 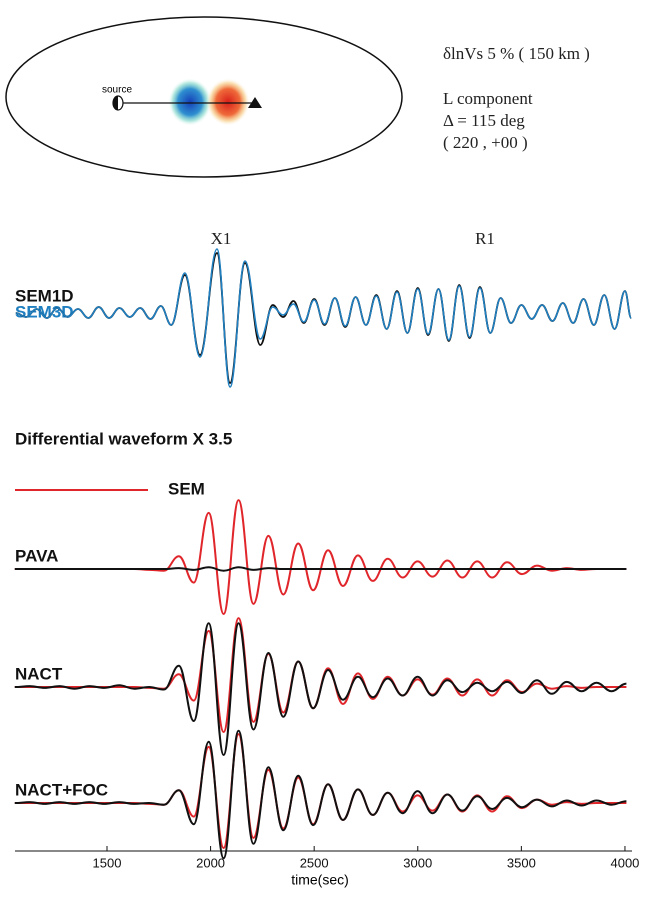 What do you see at coordinates (44, 311) in the screenshot?
I see `series-label: SEM3D` at bounding box center [44, 311].